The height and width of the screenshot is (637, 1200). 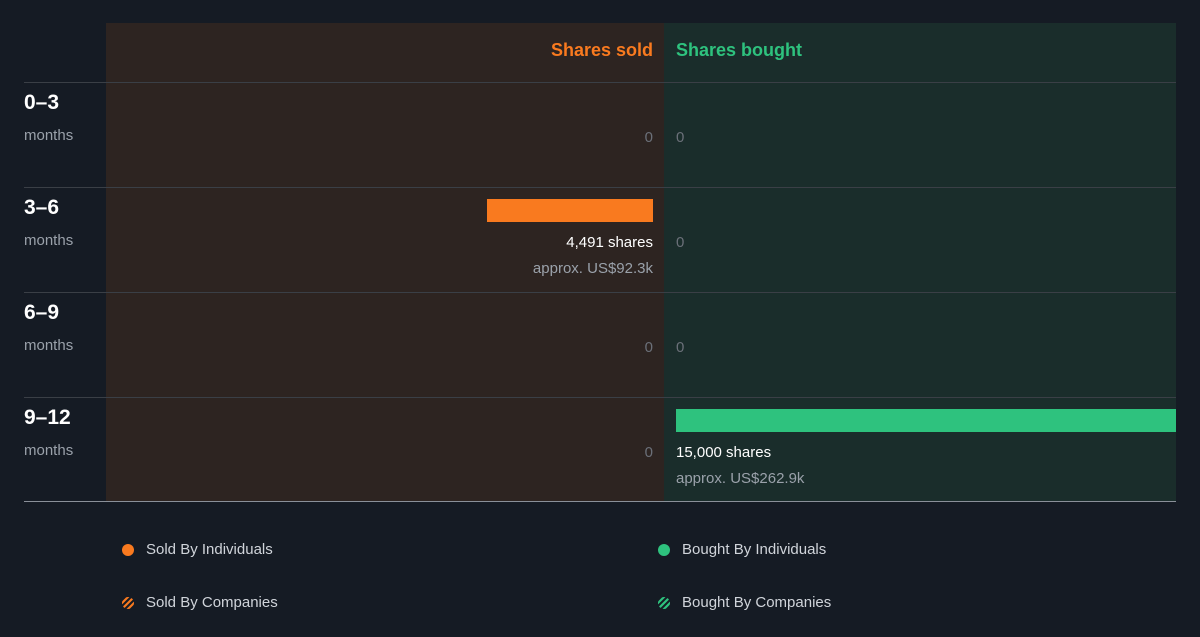 I want to click on legend-label: Bought By Individuals, so click(x=754, y=549).